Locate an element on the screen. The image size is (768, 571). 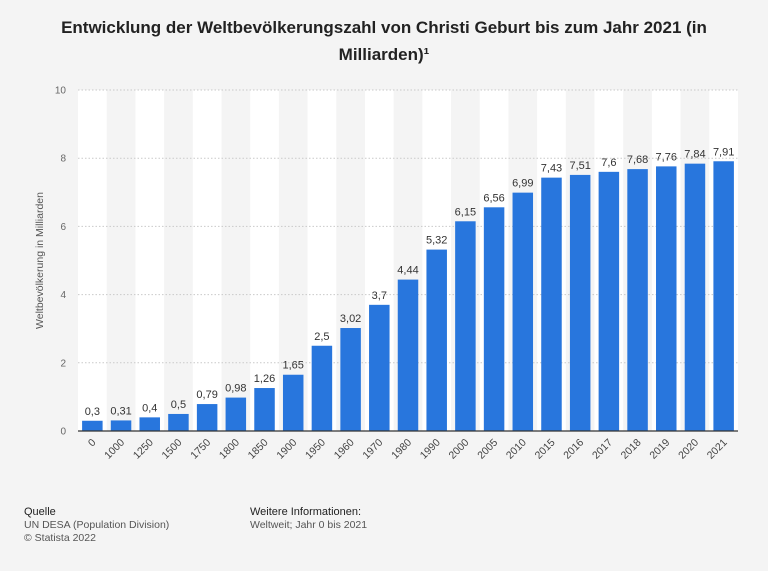
x-tick-label: 1850 is located at coordinates (258, 449).